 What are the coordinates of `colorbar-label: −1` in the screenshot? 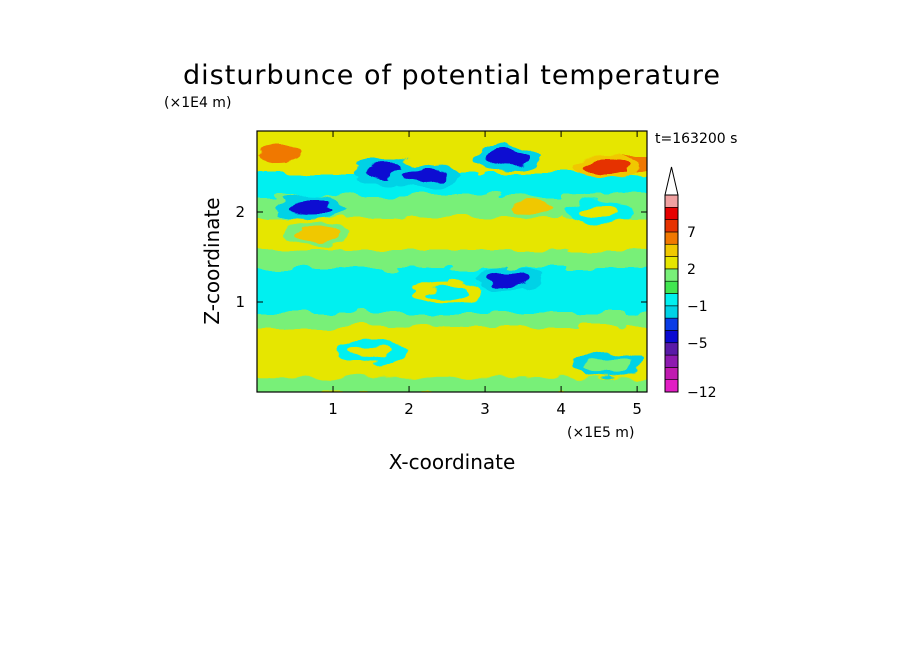 It's located at (697, 307).